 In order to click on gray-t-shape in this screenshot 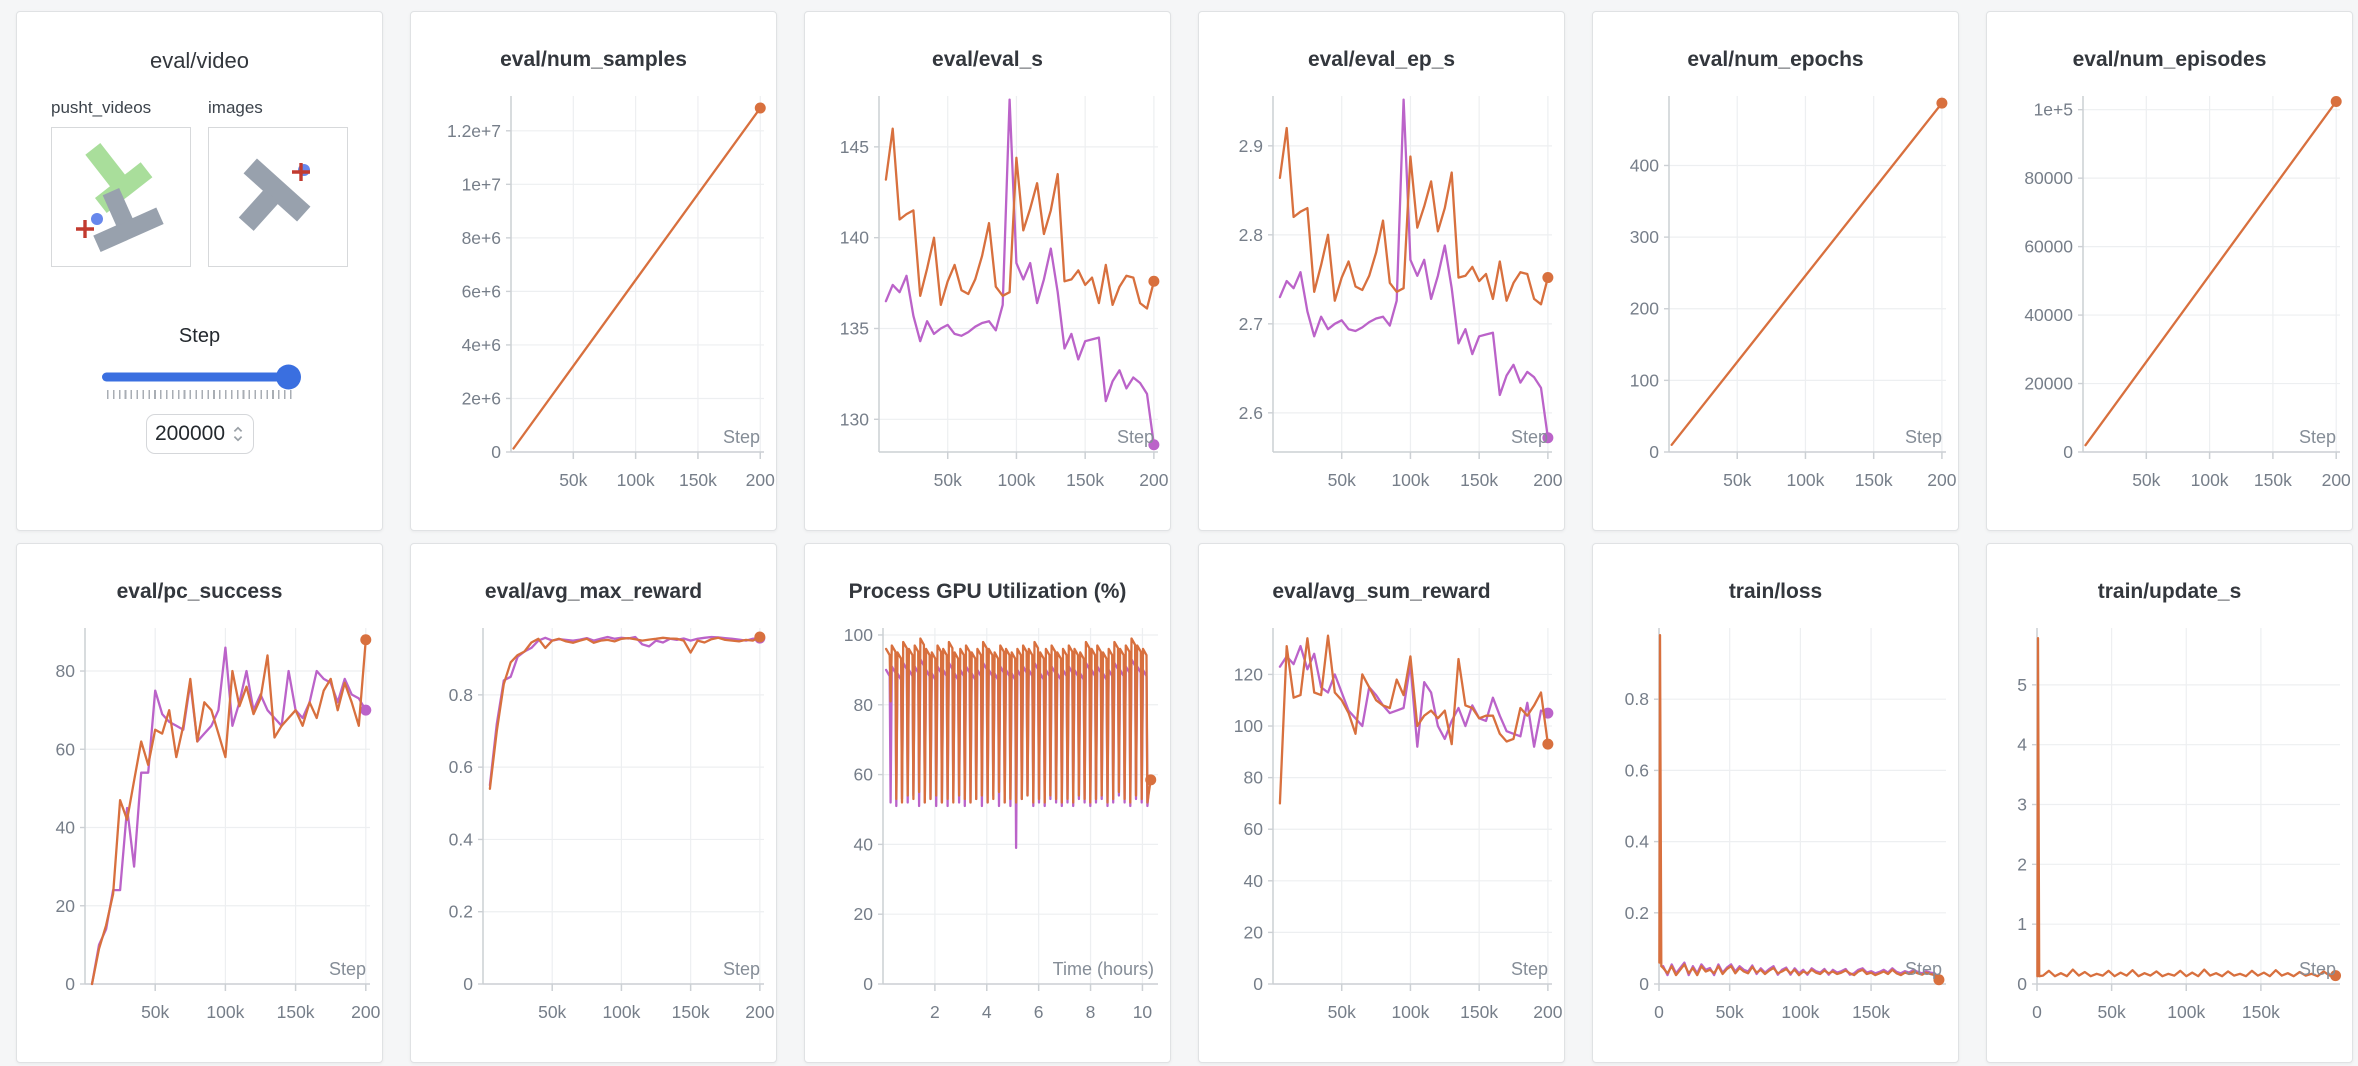, I will do `click(274, 194)`.